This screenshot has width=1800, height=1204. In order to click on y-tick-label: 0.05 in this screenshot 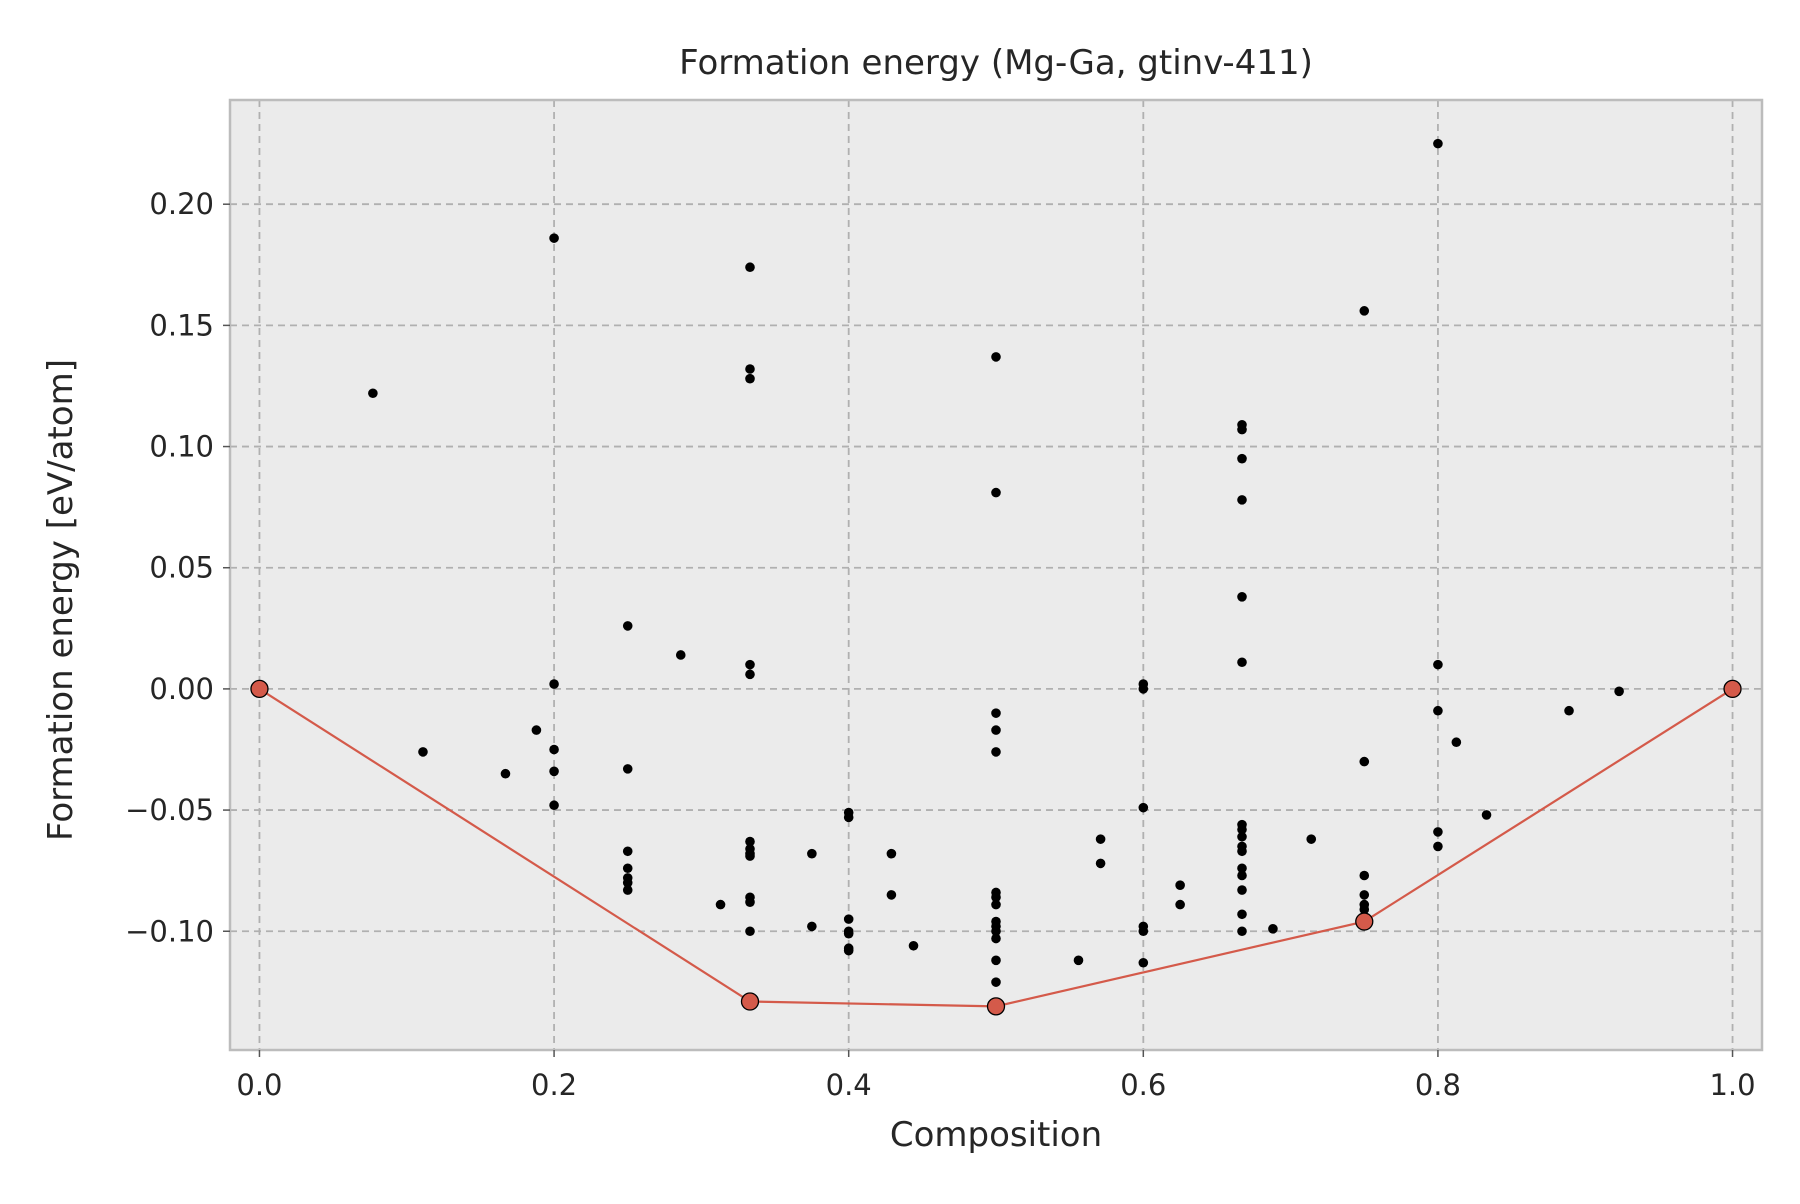, I will do `click(181, 568)`.